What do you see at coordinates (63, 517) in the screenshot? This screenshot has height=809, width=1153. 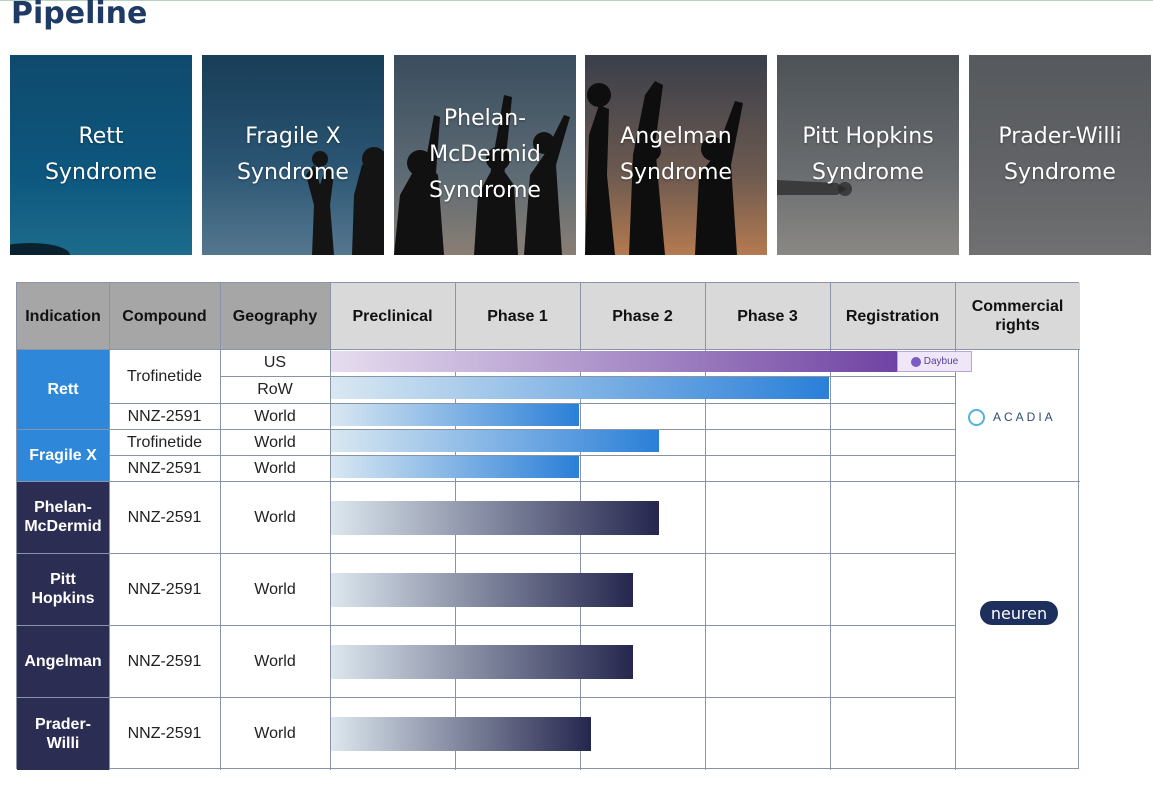 I see `indication-phelan-mcdermid: Phelan- McDermid` at bounding box center [63, 517].